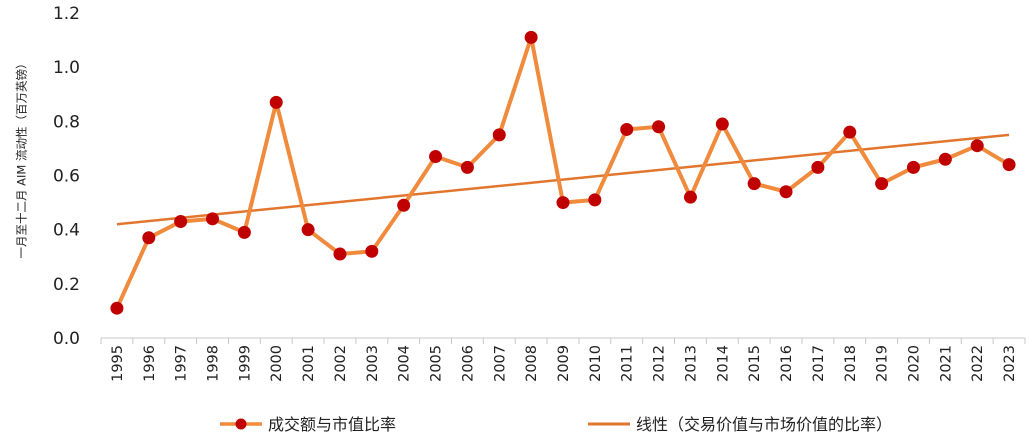 The height and width of the screenshot is (445, 1034). I want to click on x-tick-label: 1995, so click(118, 363).